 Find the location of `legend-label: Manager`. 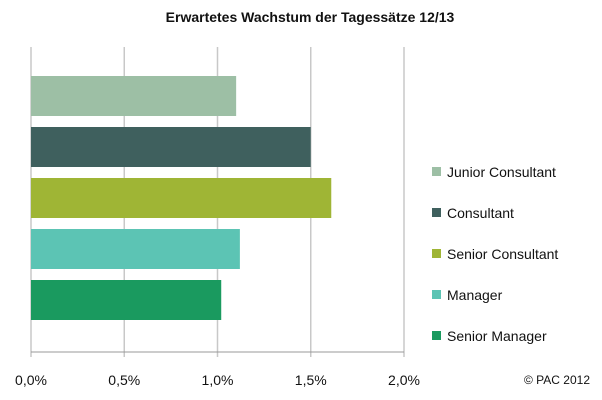

legend-label: Manager is located at coordinates (475, 295).